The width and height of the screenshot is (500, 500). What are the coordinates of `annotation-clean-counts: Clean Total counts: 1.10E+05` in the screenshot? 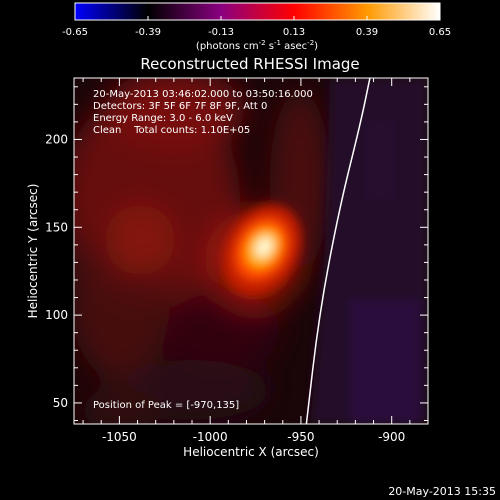 It's located at (171, 130).